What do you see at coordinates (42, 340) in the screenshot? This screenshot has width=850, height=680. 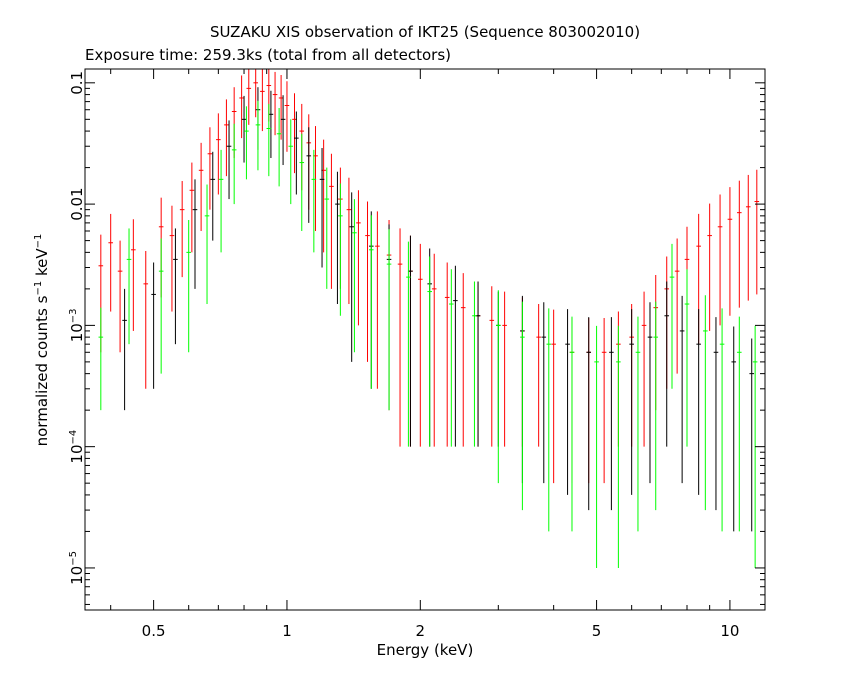 I see `y-axis-label: normalized counts s−1 keV−1` at bounding box center [42, 340].